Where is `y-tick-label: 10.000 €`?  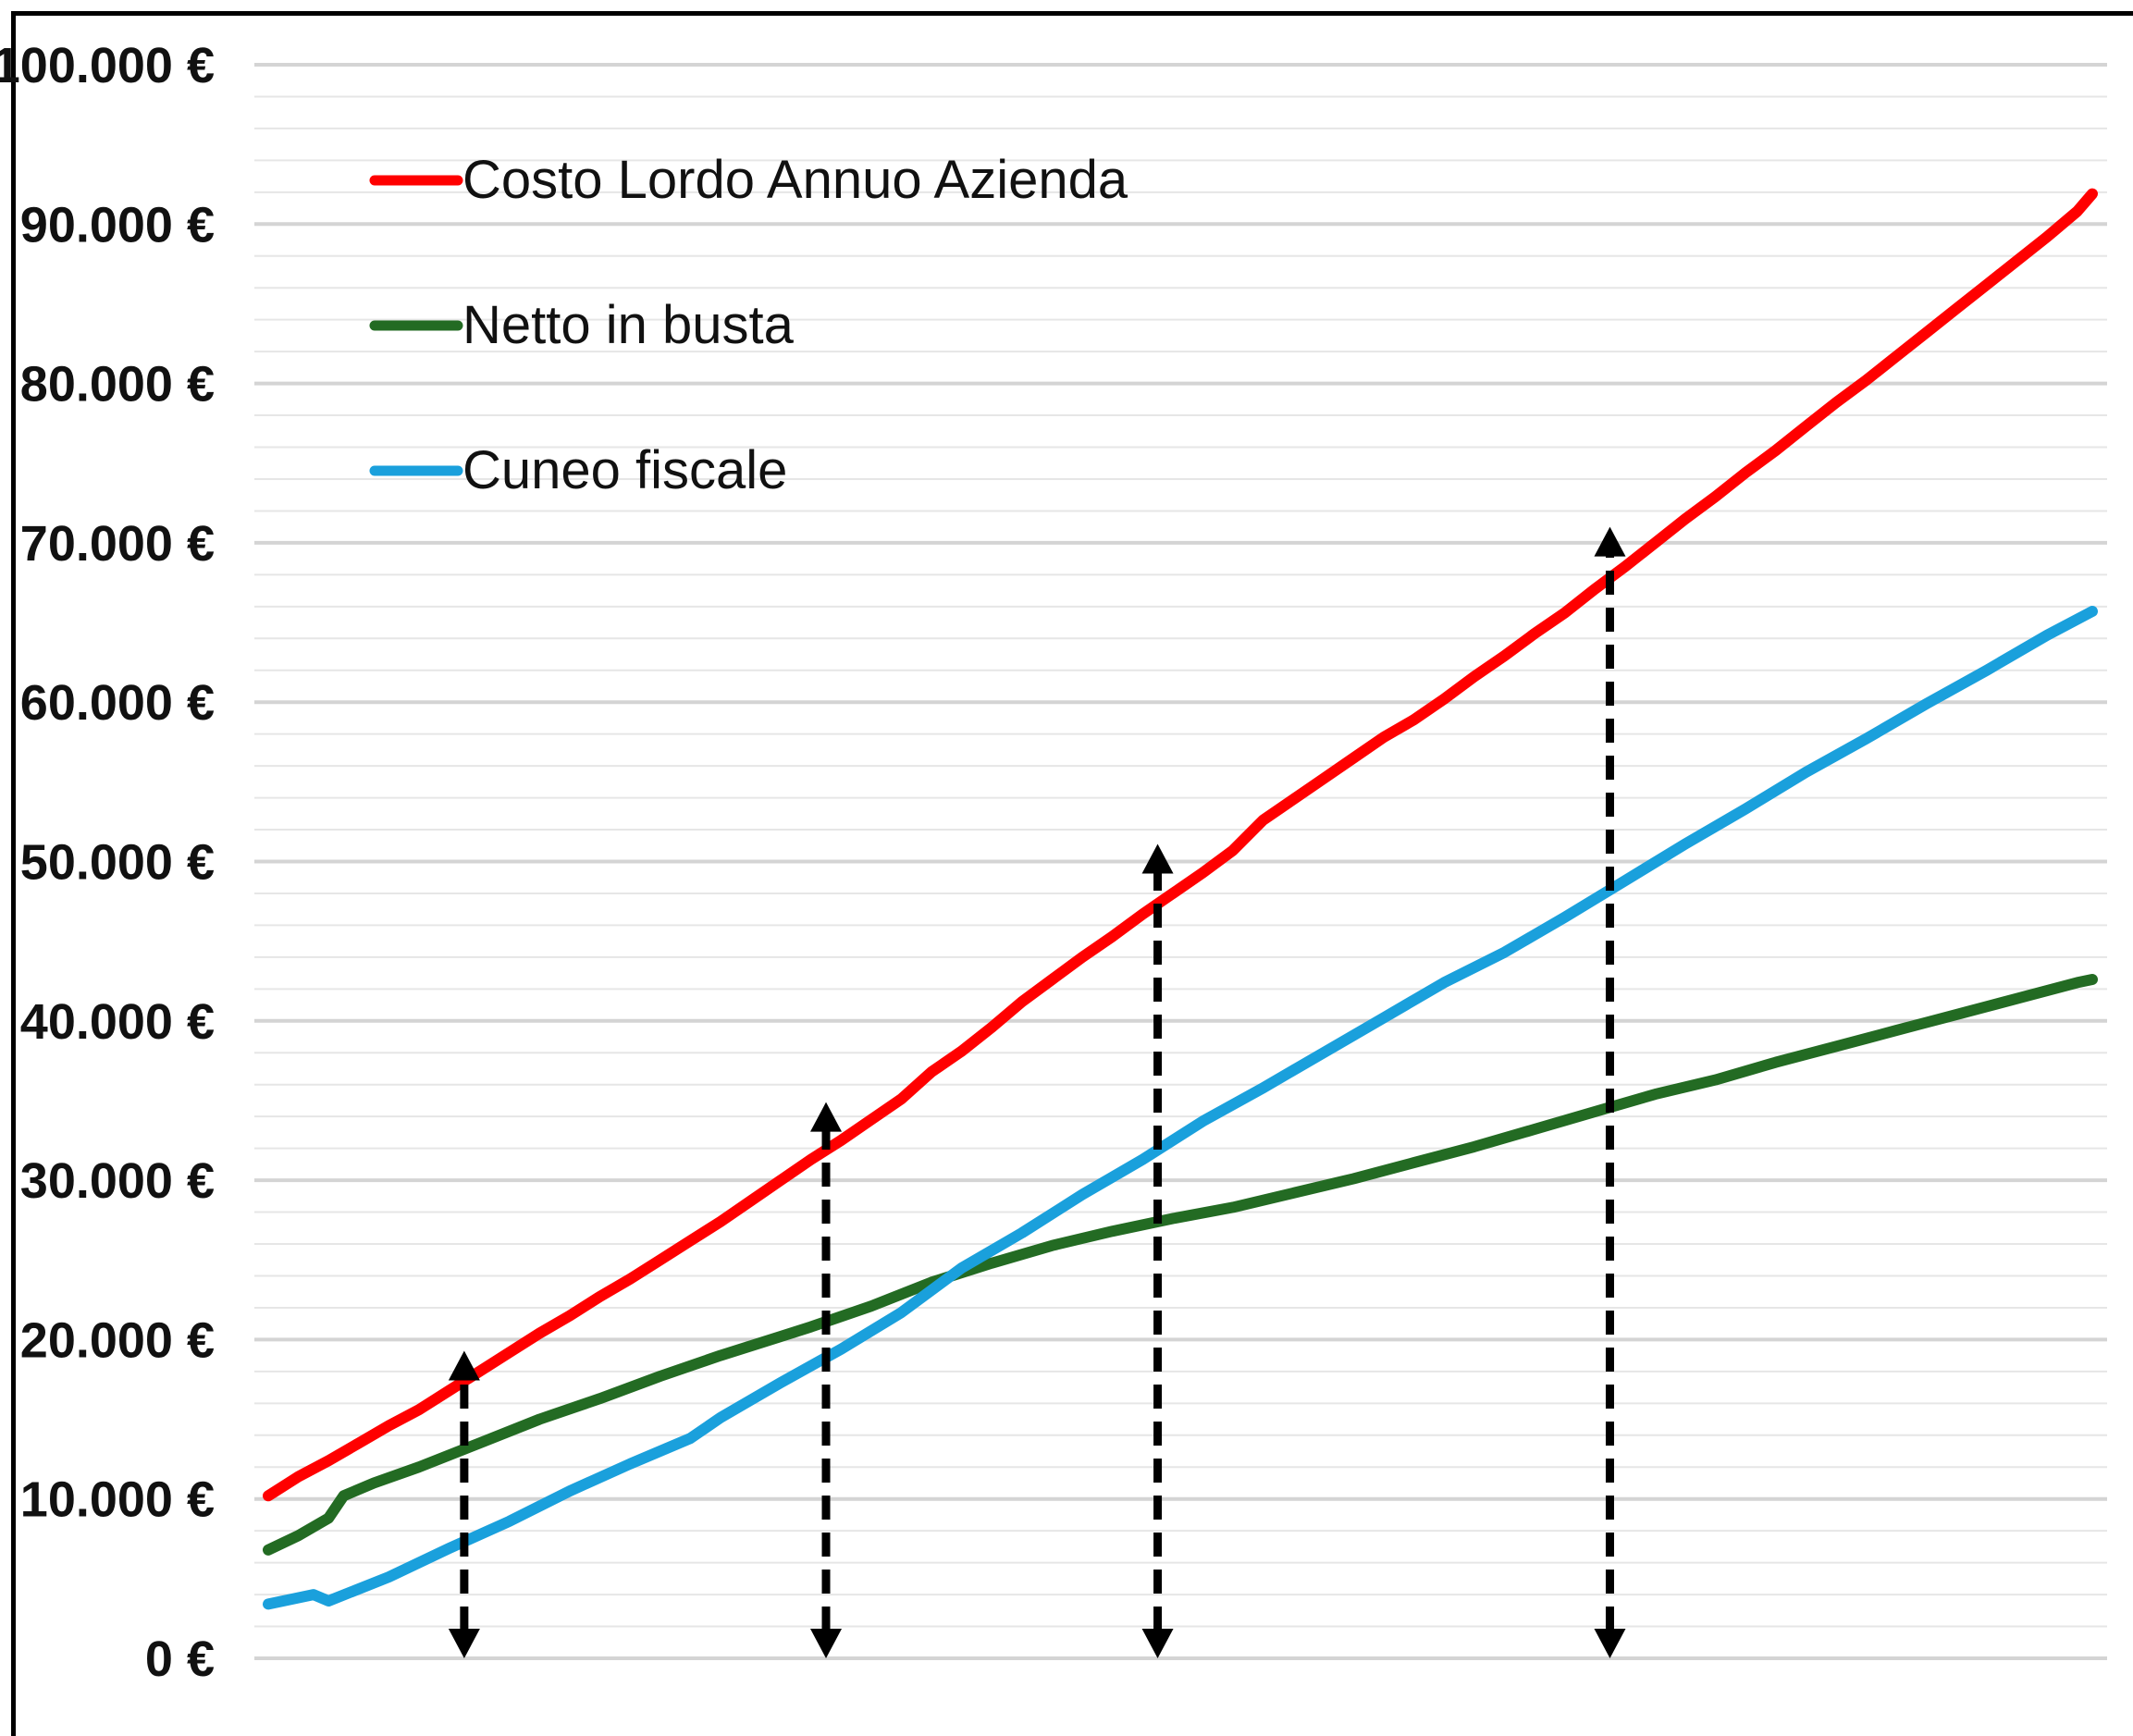 y-tick-label: 10.000 € is located at coordinates (117, 1500).